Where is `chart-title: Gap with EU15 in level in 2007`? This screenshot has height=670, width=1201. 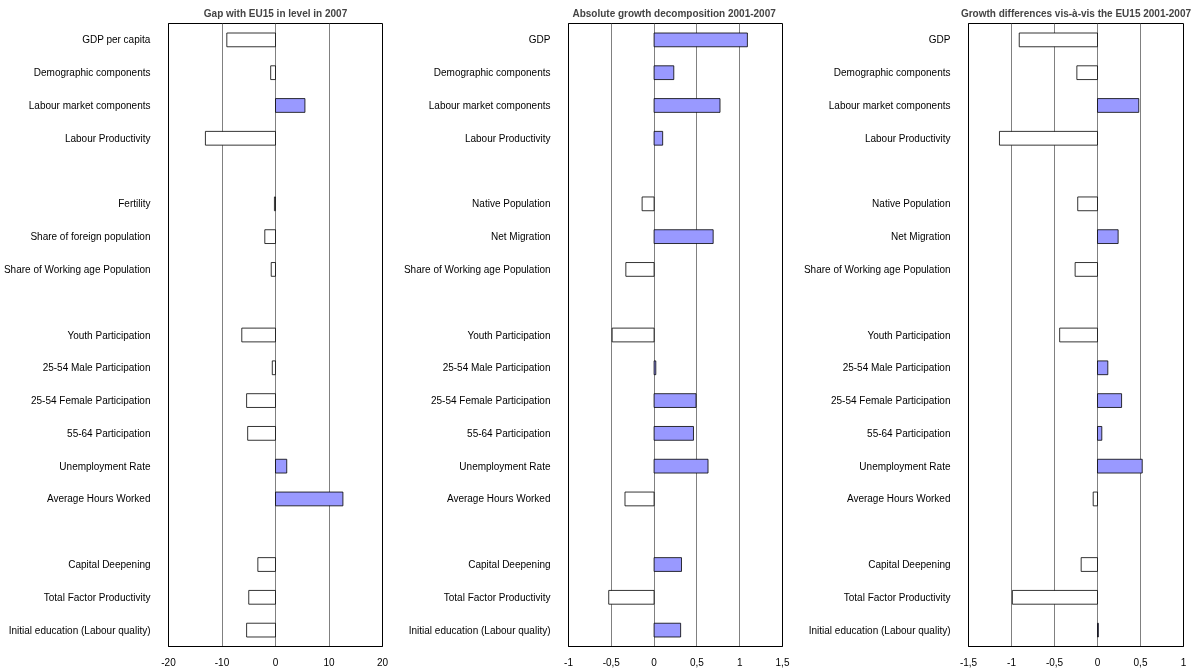 chart-title: Gap with EU15 in level in 2007 is located at coordinates (275, 13).